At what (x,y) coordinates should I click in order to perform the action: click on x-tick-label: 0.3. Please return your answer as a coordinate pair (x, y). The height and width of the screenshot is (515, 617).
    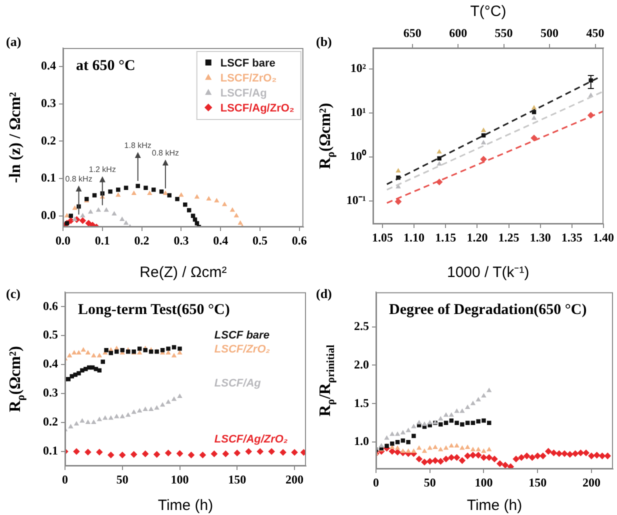
    Looking at the image, I should click on (181, 240).